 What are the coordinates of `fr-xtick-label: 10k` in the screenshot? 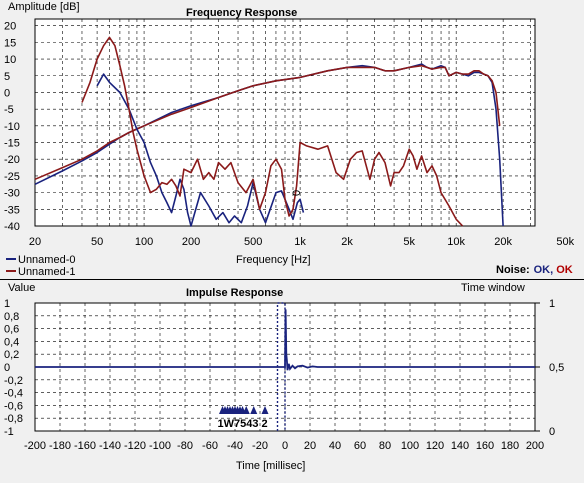 It's located at (456, 242).